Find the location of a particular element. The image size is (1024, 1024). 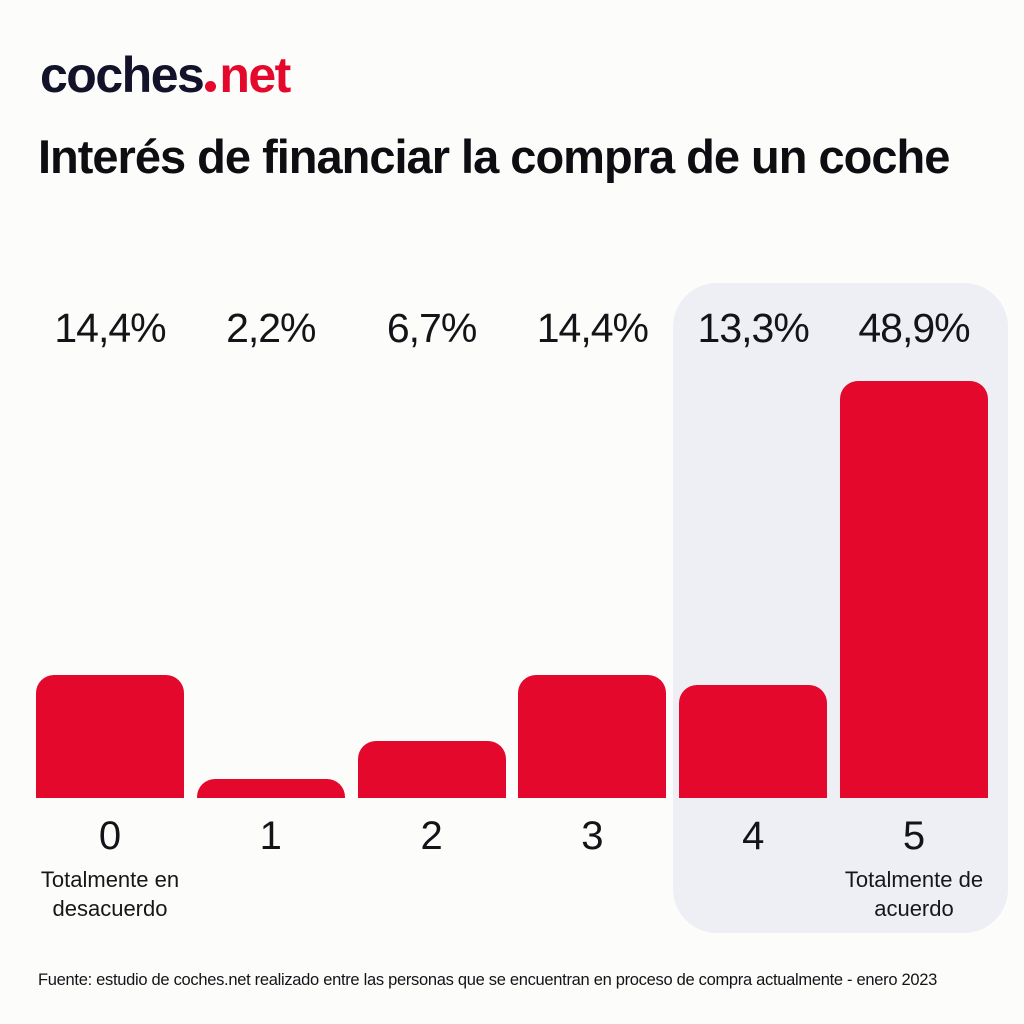

axis-cell-2: 2 is located at coordinates (432, 868).